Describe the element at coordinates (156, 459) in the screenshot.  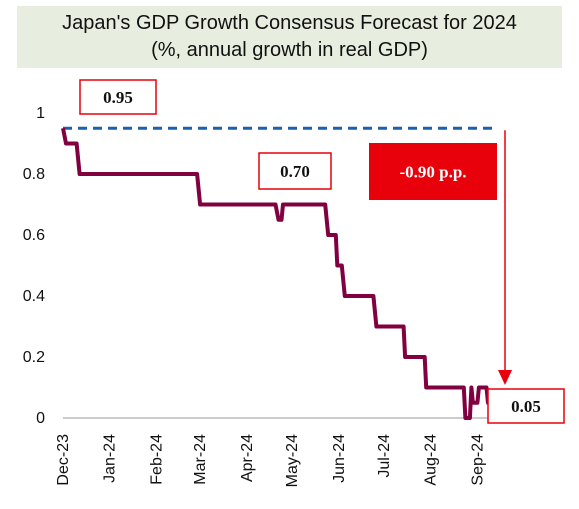
I see `x-tick-label: Feb-24` at that location.